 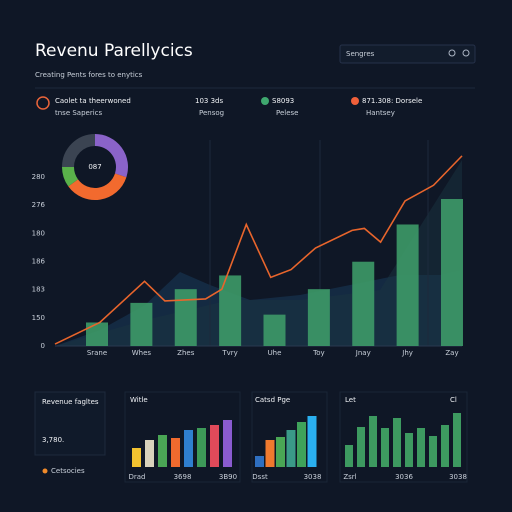 I want to click on y-tick-label: 180, so click(x=38, y=233).